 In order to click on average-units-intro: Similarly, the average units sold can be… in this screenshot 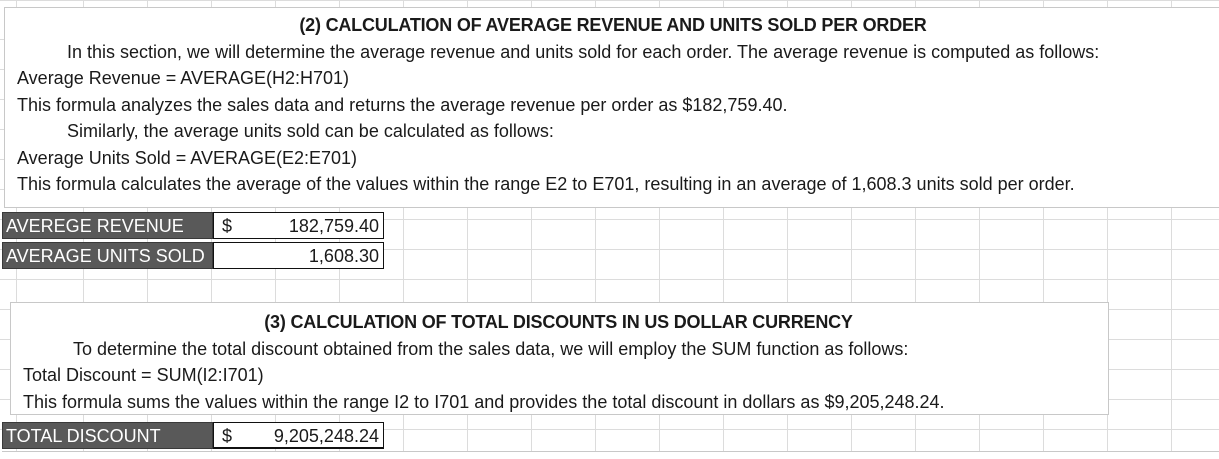, I will do `click(310, 131)`.